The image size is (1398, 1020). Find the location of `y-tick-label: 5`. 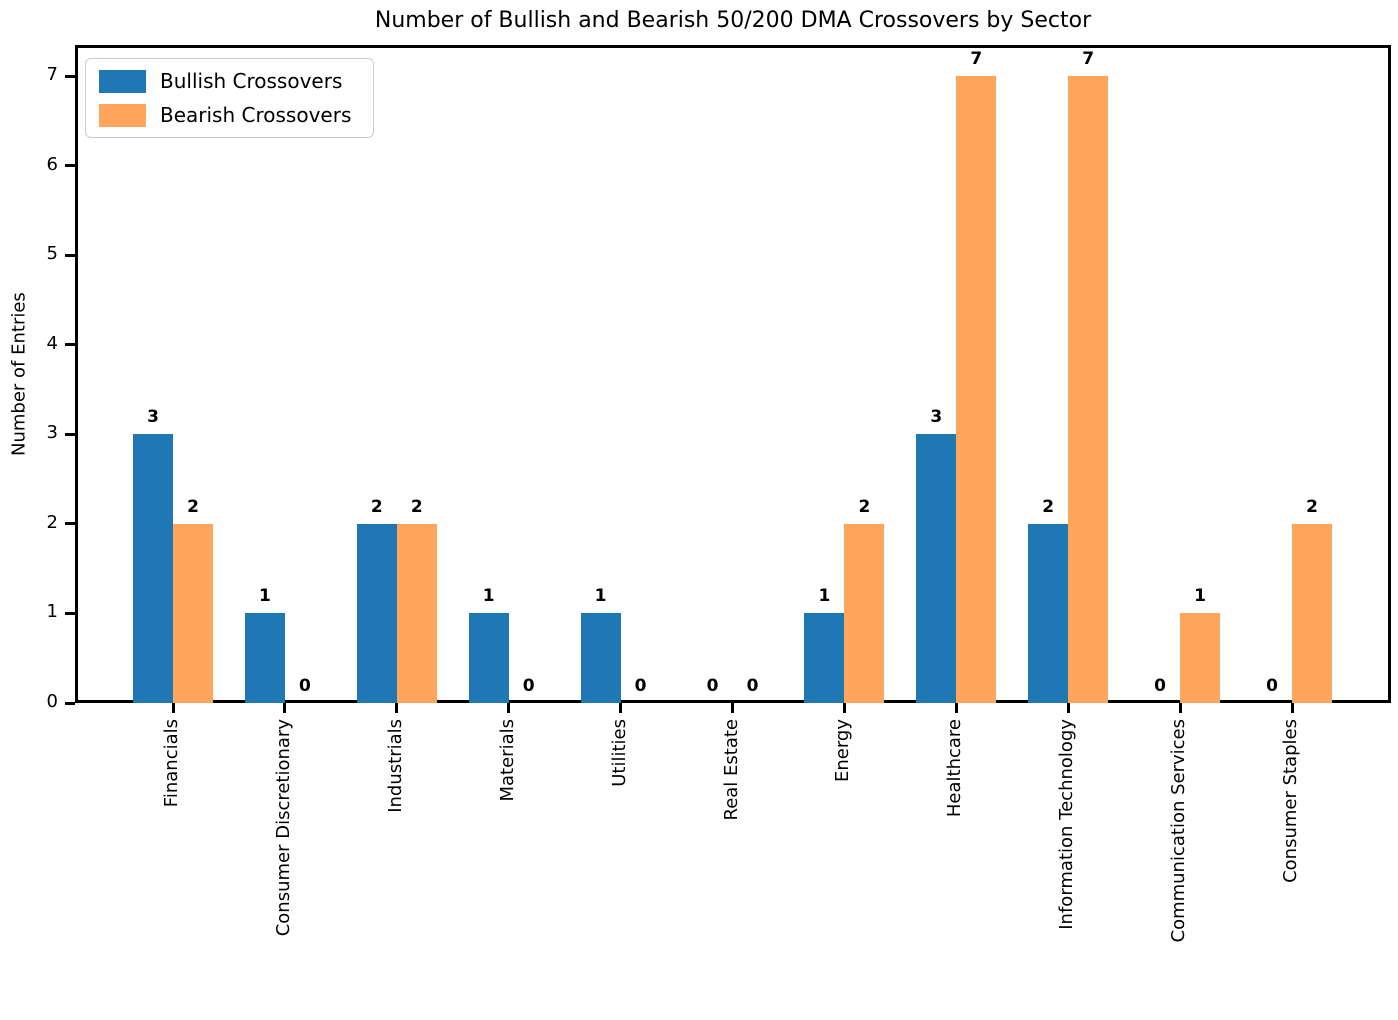

y-tick-label: 5 is located at coordinates (52, 254).